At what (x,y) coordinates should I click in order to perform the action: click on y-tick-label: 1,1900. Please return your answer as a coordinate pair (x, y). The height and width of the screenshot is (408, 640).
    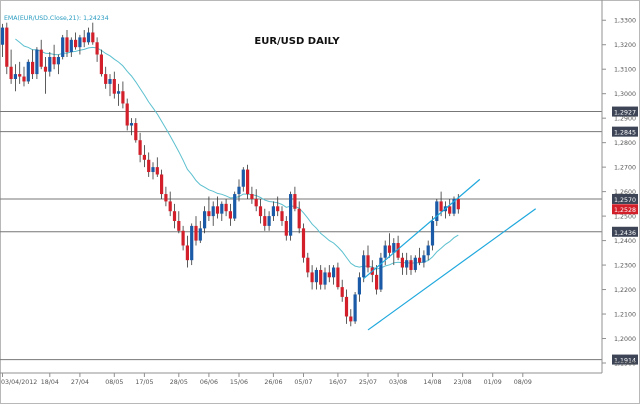
    Looking at the image, I should click on (625, 364).